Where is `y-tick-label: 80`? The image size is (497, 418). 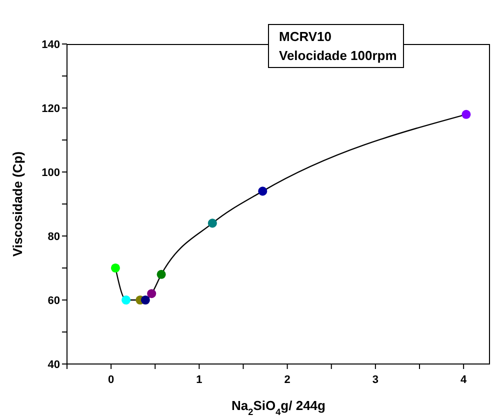
y-tick-label: 80 is located at coordinates (54, 236).